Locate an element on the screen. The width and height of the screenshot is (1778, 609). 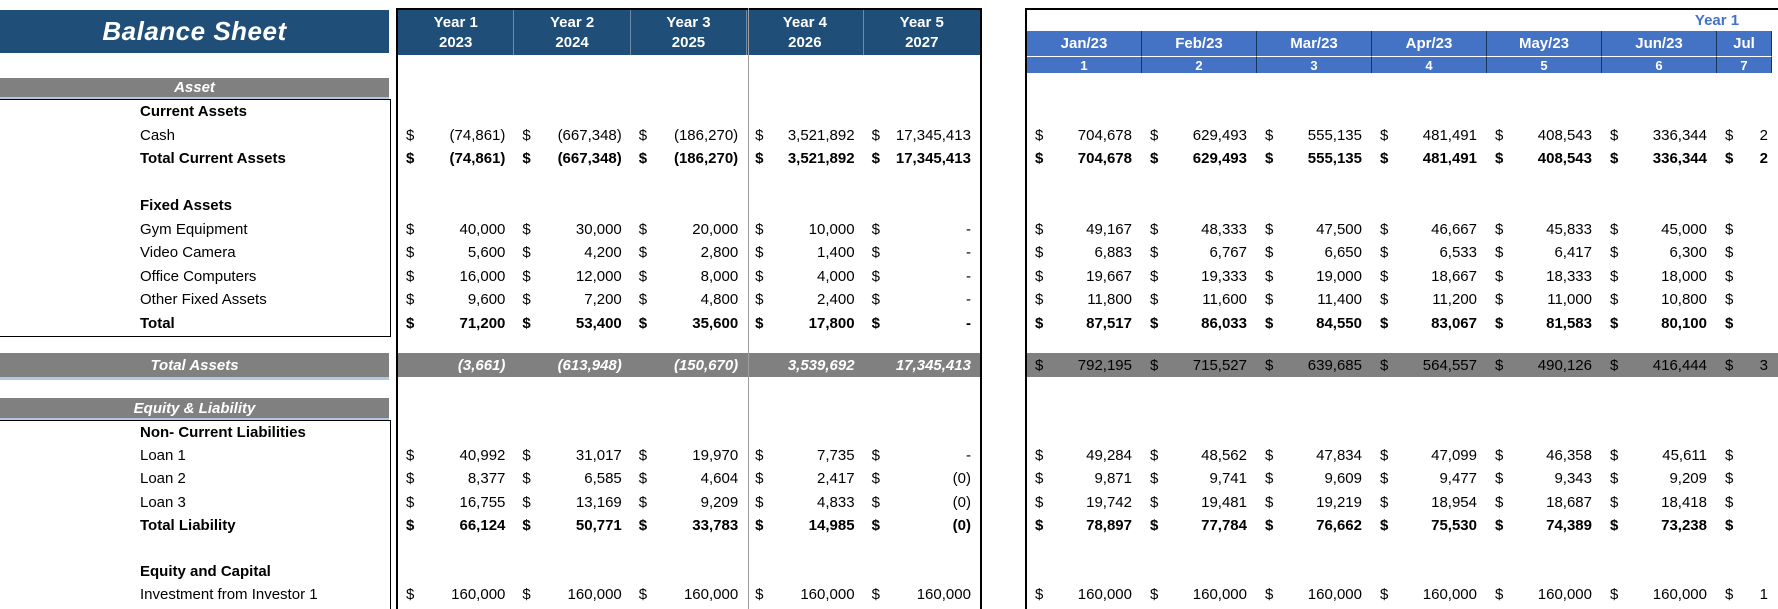
value-cell: $40,992 is located at coordinates (456, 455).